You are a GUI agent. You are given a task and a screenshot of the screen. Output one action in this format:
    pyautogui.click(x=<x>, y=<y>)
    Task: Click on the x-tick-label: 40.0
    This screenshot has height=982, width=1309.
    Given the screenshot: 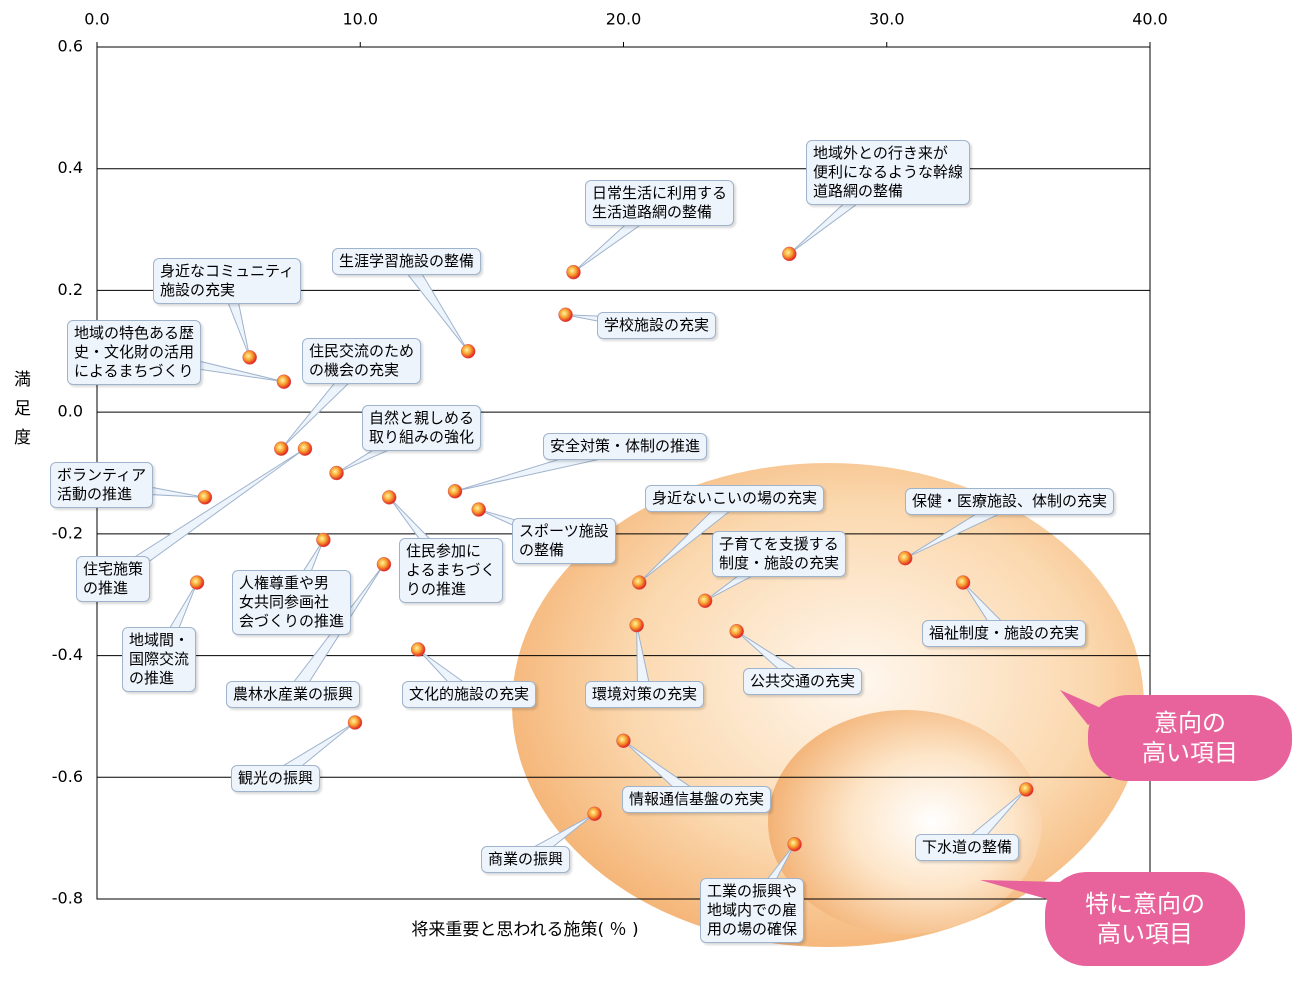 What is the action you would take?
    pyautogui.click(x=1150, y=19)
    